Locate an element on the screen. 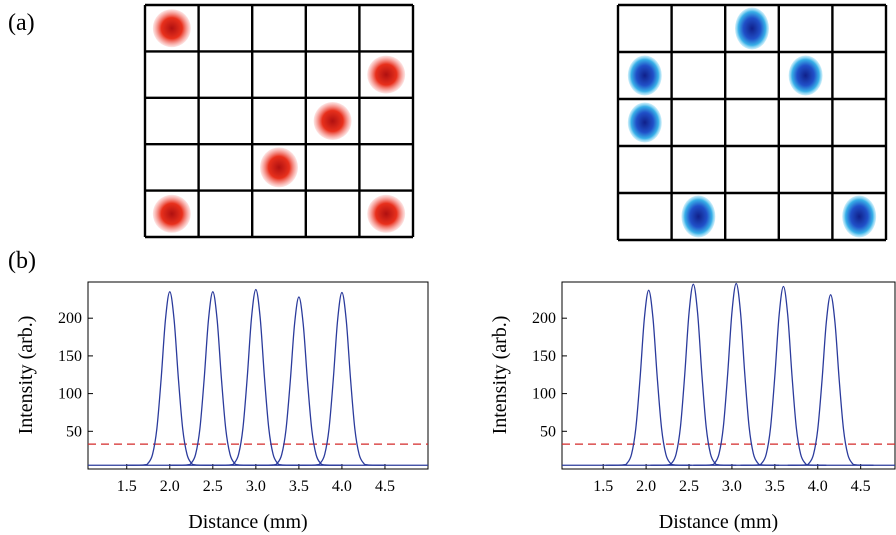 The image size is (896, 535). panel-label: (b) is located at coordinates (22, 261).